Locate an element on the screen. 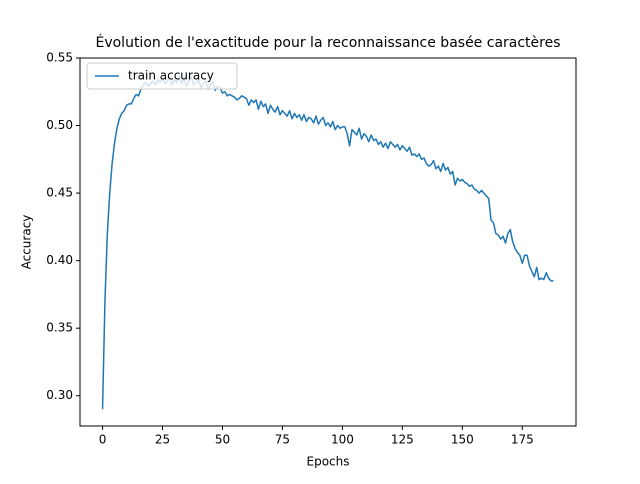 This screenshot has width=640, height=484. x-tick-label: 75 is located at coordinates (282, 440).